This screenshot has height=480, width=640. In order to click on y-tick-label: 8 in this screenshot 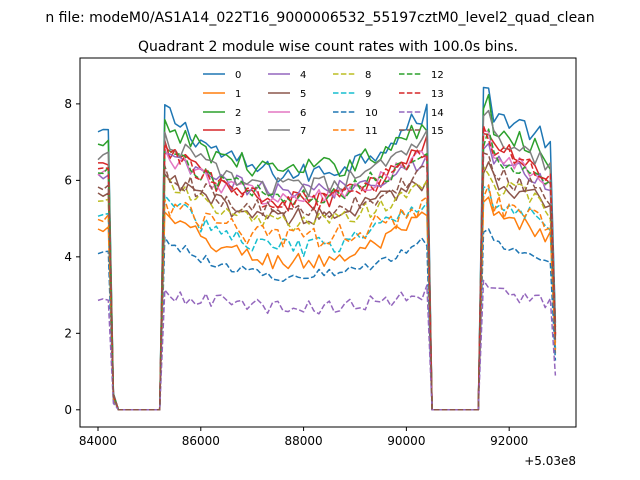, I will do `click(68, 104)`.